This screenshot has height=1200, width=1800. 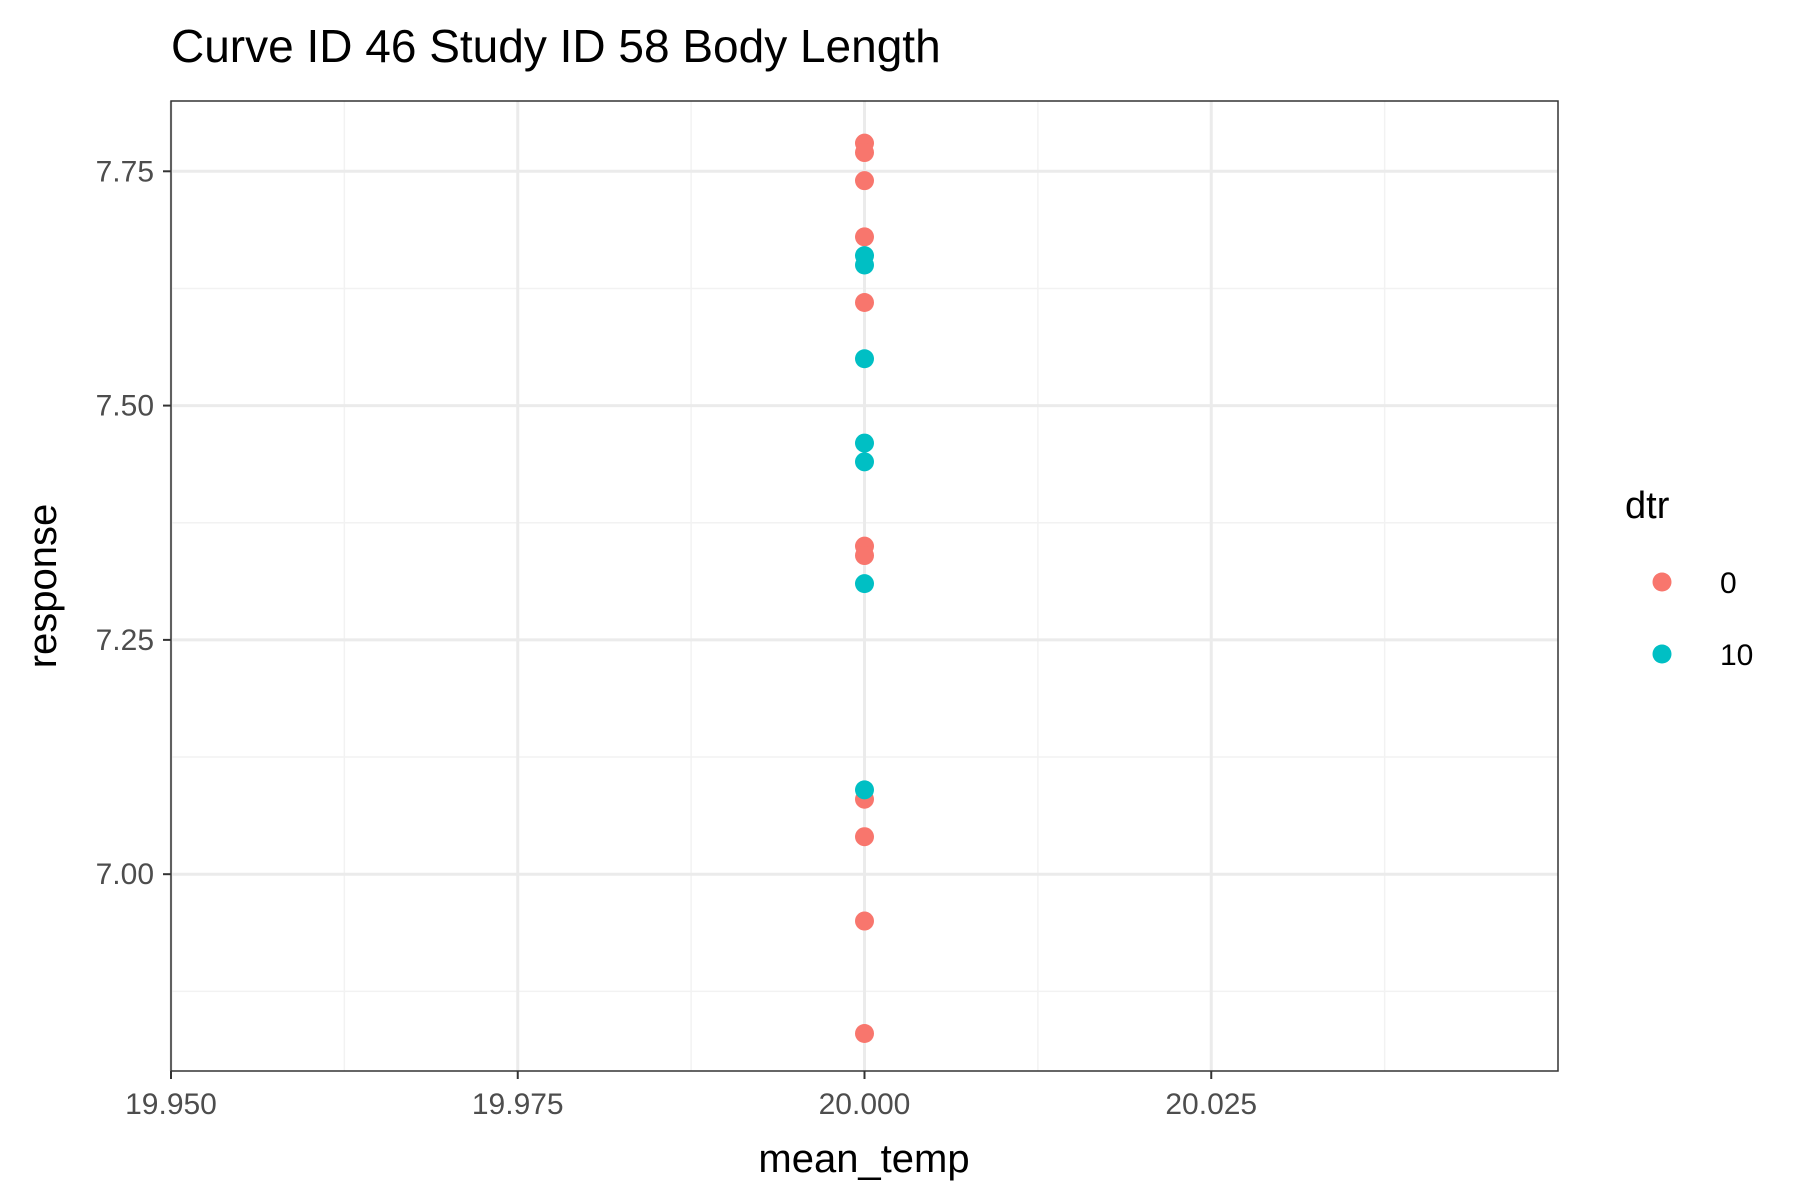 What do you see at coordinates (556, 46) in the screenshot?
I see `chart-title: Curve ID 46 Study ID 58 Body Length` at bounding box center [556, 46].